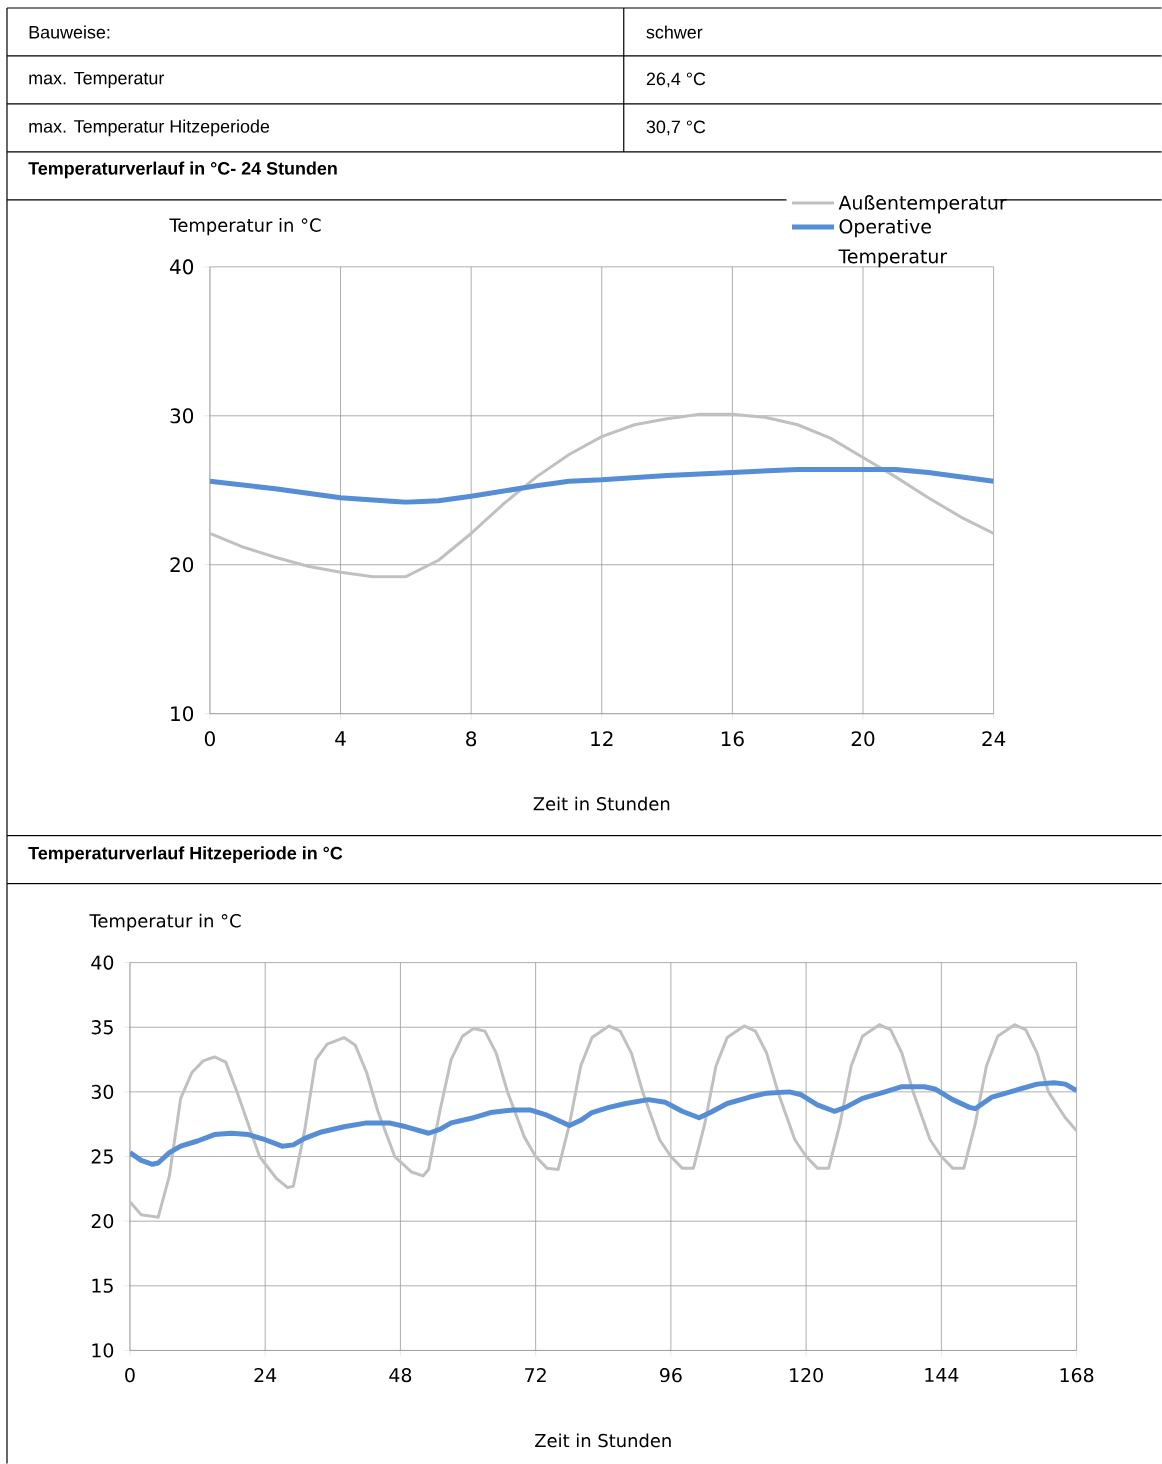 The image size is (1162, 1464). I want to click on x-tick-label: 20, so click(863, 739).